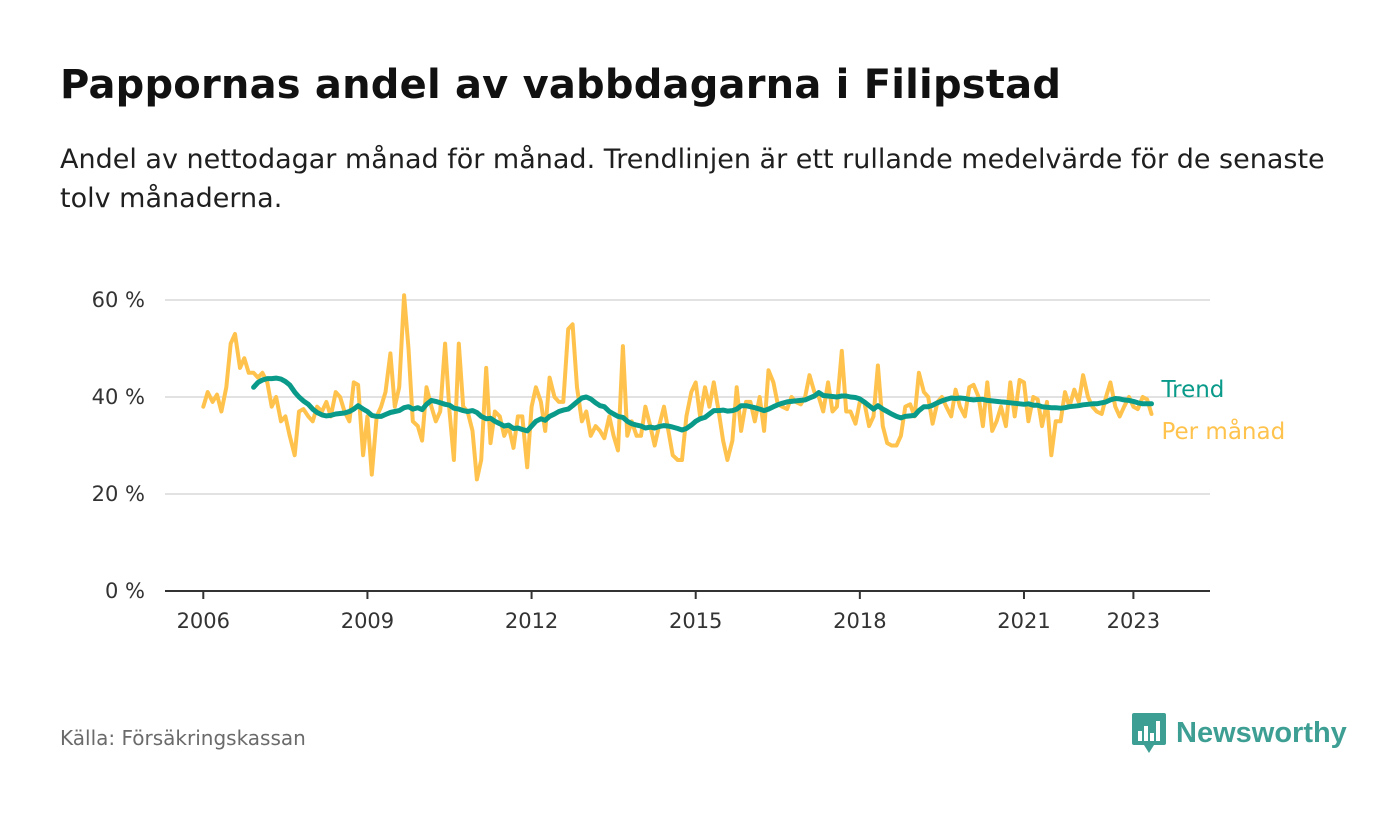  I want to click on brand-name: Newsworthy, so click(1261, 732).